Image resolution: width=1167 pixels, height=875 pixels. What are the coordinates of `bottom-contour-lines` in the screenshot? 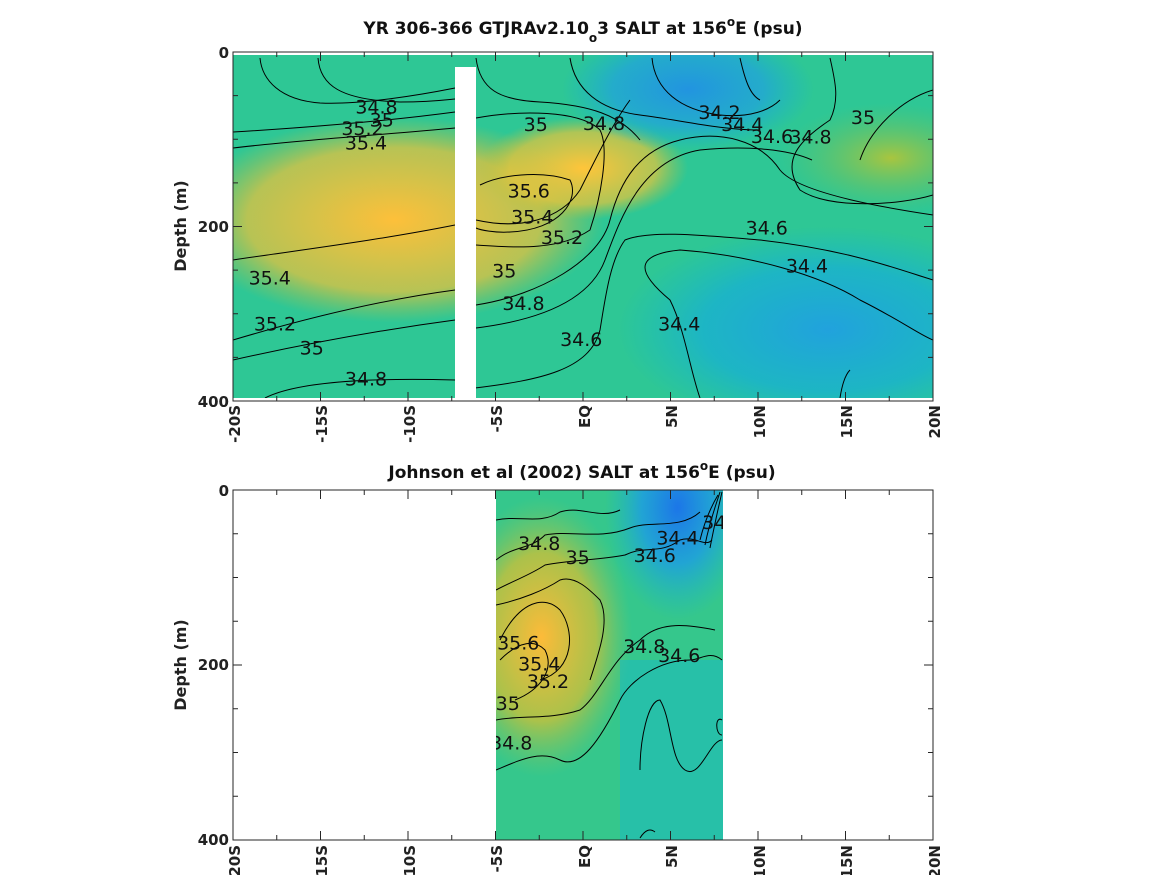 It's located at (609, 665).